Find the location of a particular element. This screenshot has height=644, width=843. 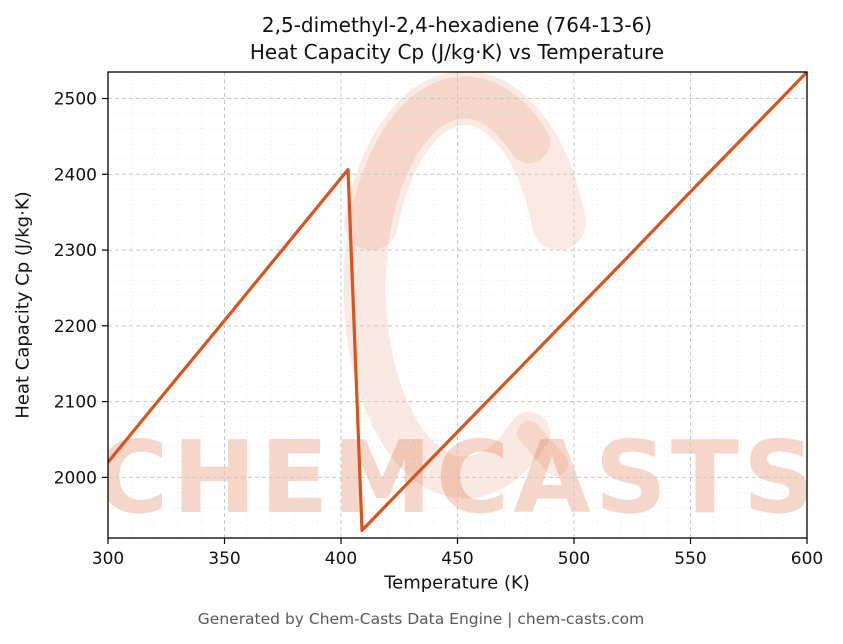

x-tick-labels: 300 350 400 450 500 550 600 is located at coordinates (457, 559).